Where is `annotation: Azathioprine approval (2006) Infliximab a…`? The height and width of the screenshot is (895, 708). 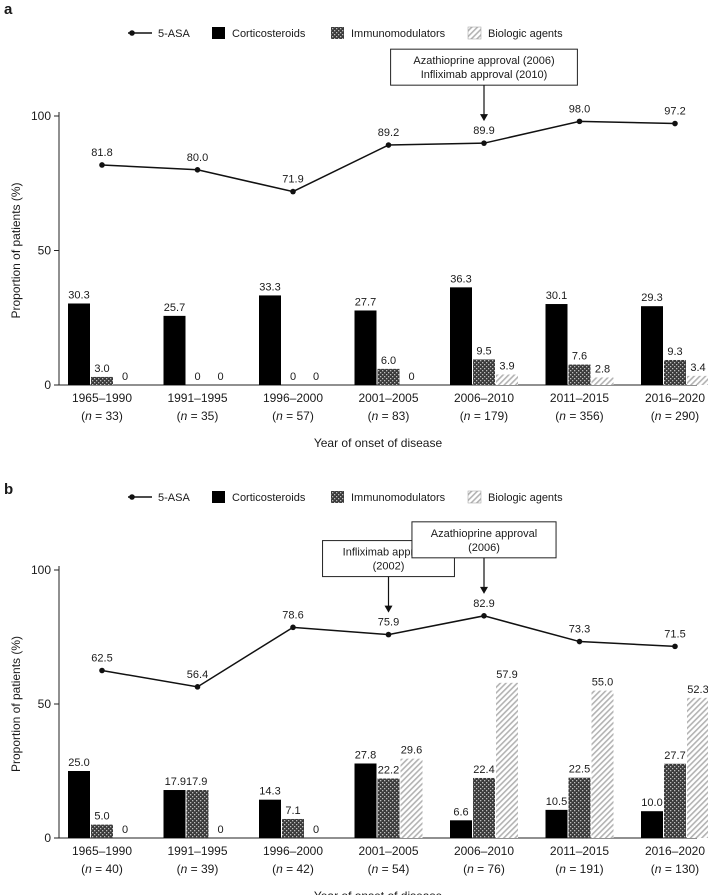
annotation: Azathioprine approval (2006) Infliximab a… is located at coordinates (484, 85).